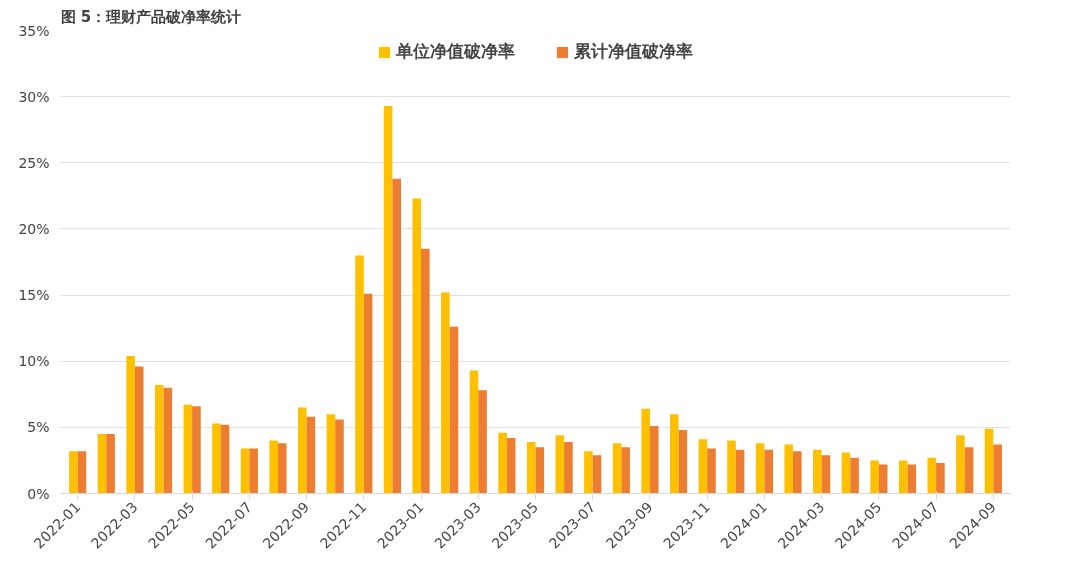 Image resolution: width=1080 pixels, height=563 pixels. What do you see at coordinates (633, 51) in the screenshot?
I see `legend-label: 累计净值破净率` at bounding box center [633, 51].